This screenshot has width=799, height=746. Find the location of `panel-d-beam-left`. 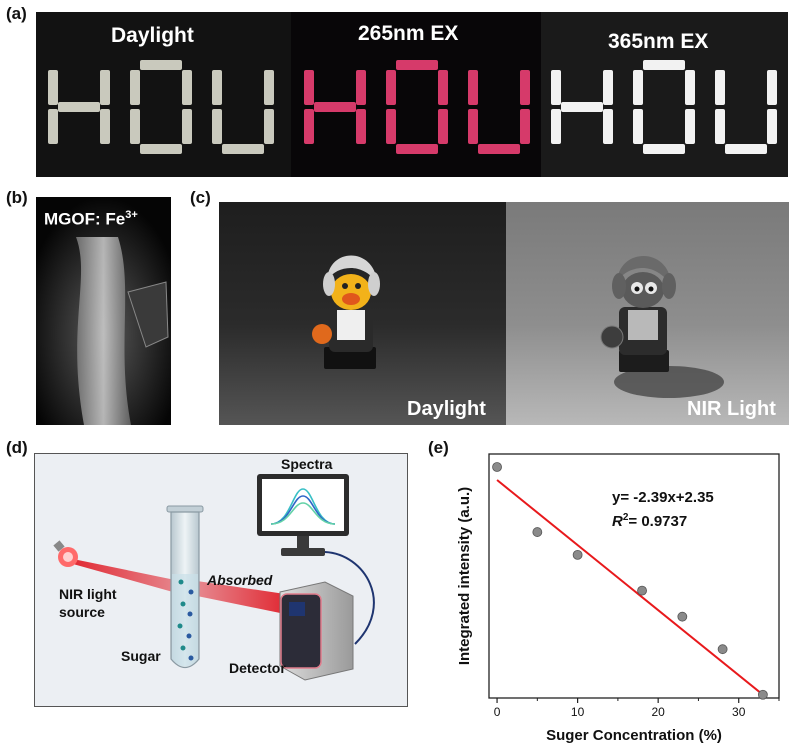

panel-d-beam-left is located at coordinates (126, 576).